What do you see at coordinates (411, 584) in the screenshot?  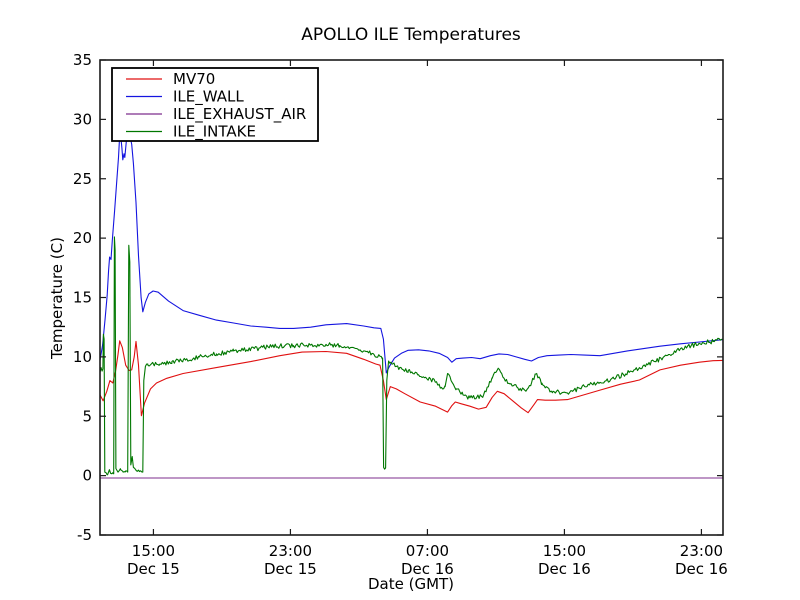 I see `x-axis-label: Date (GMT)` at bounding box center [411, 584].